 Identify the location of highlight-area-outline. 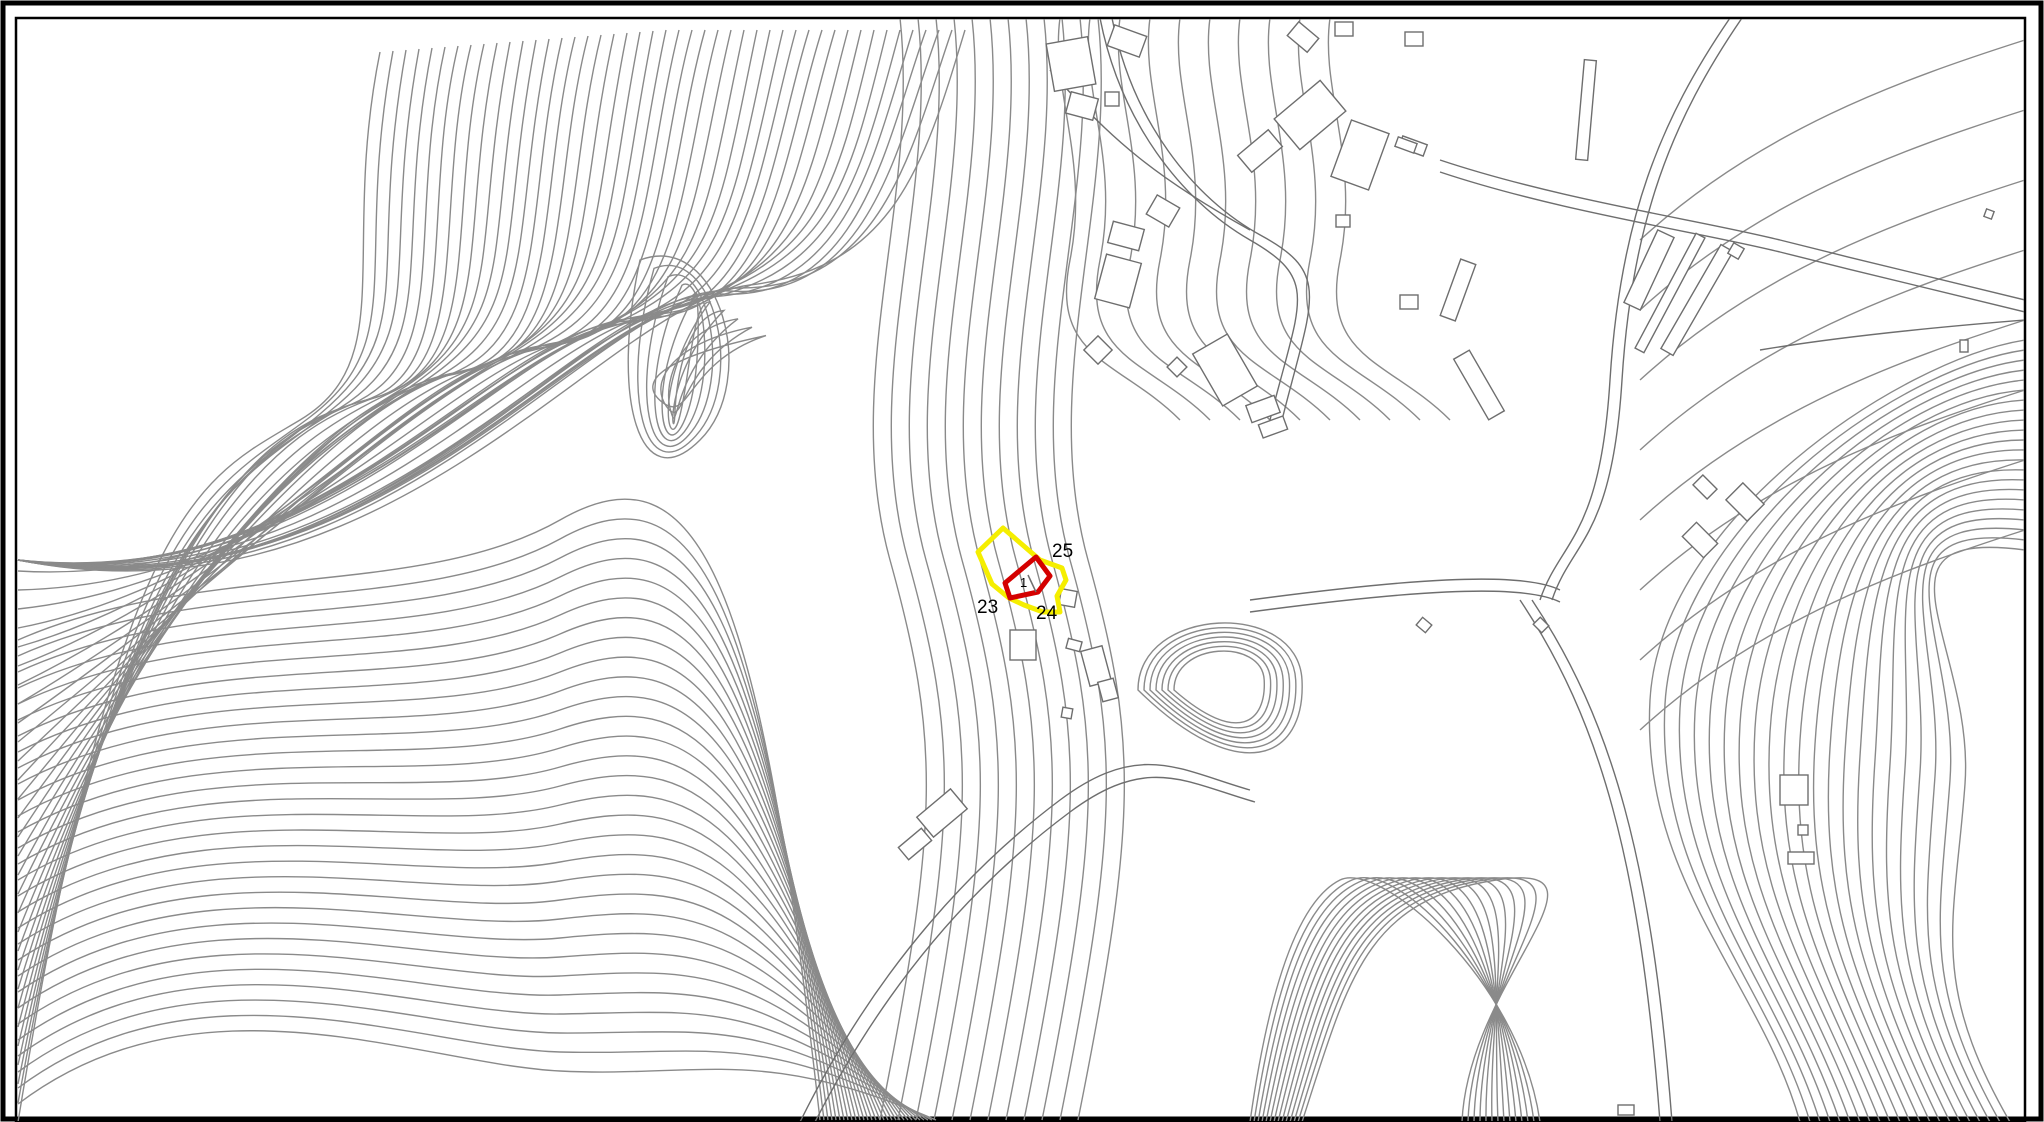
(1022, 570).